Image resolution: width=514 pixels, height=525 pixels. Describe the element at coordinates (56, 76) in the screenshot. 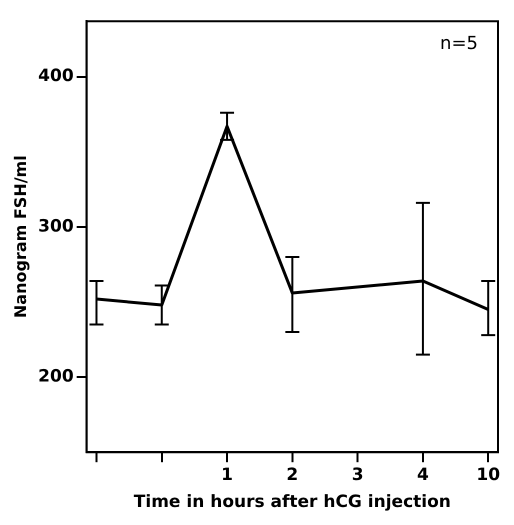

I see `y-tick-label: 400` at that location.